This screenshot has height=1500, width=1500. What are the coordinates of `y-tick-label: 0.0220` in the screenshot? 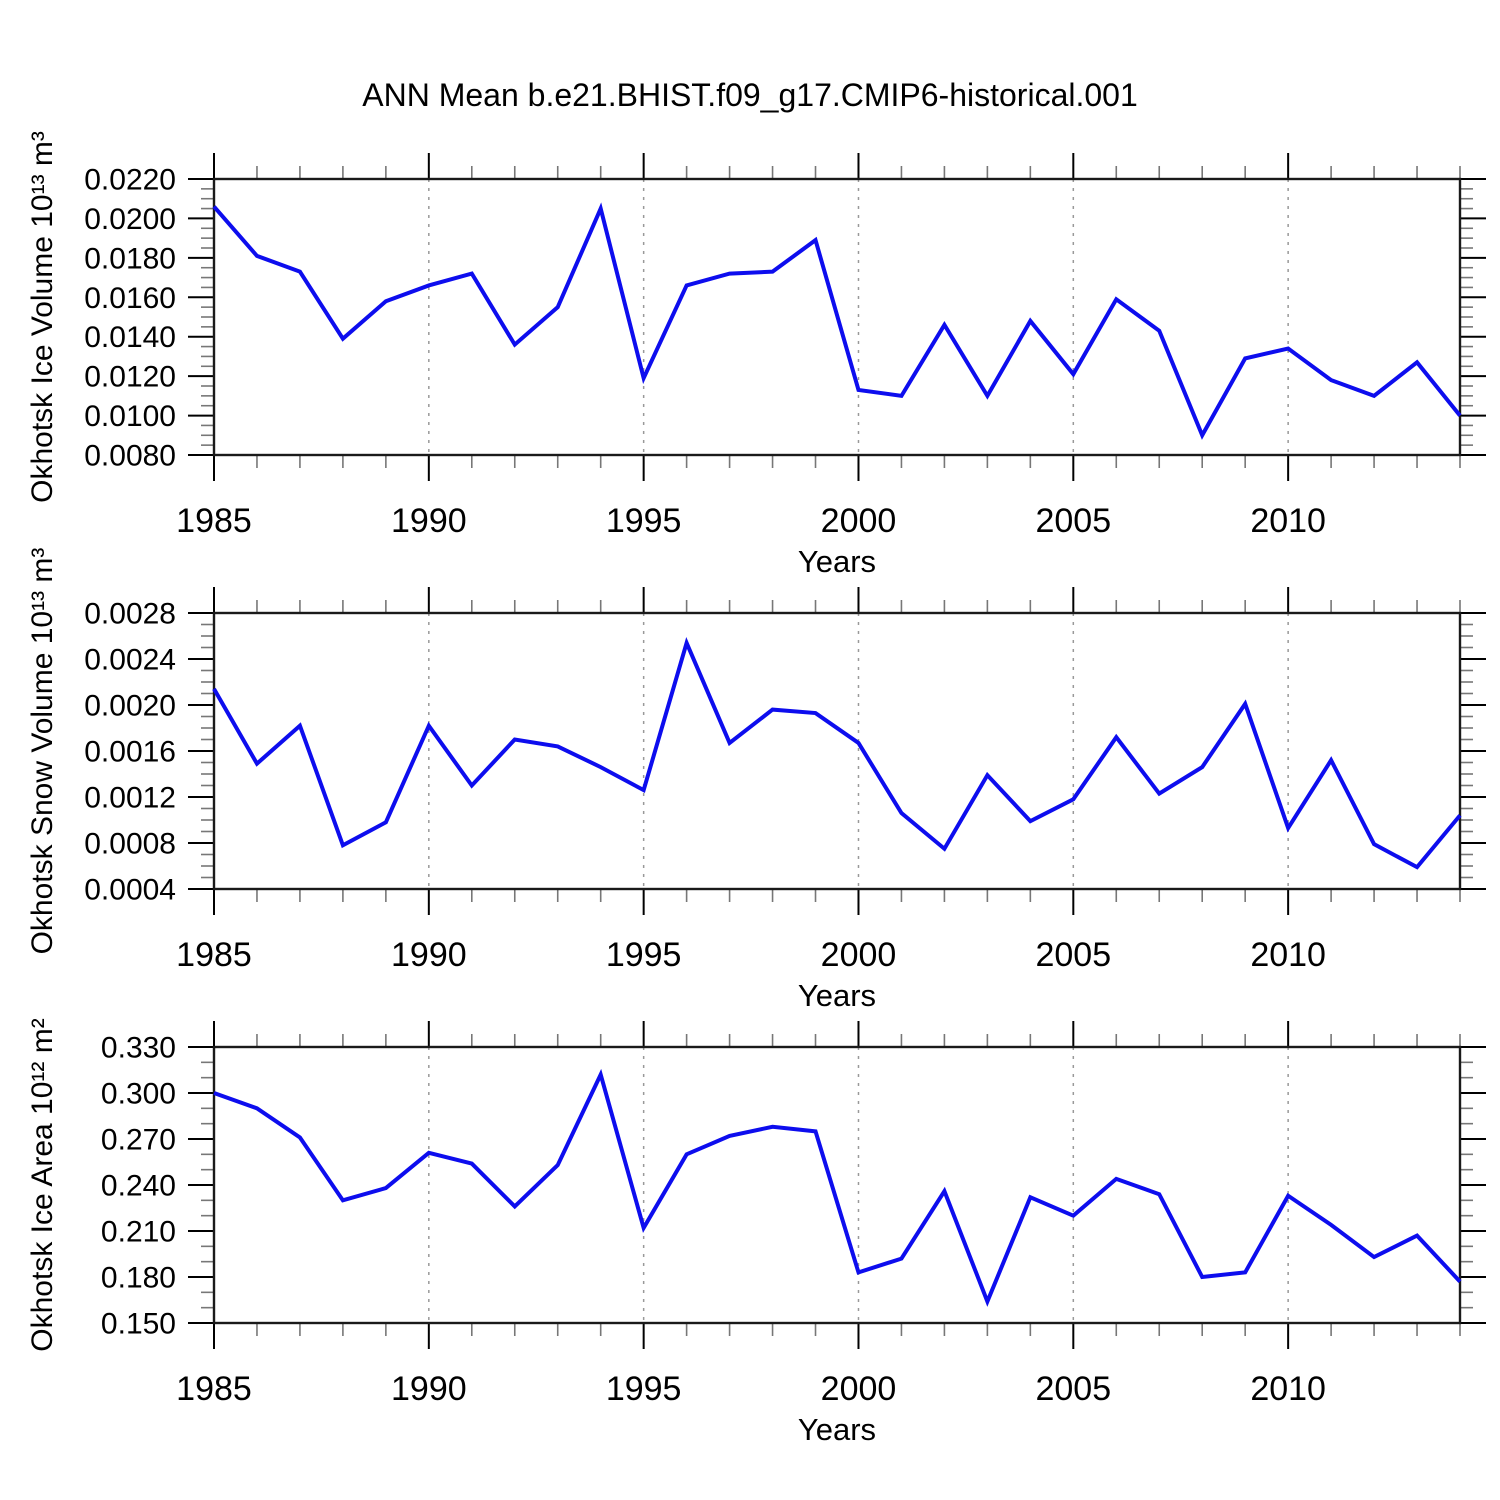 It's located at (130, 180).